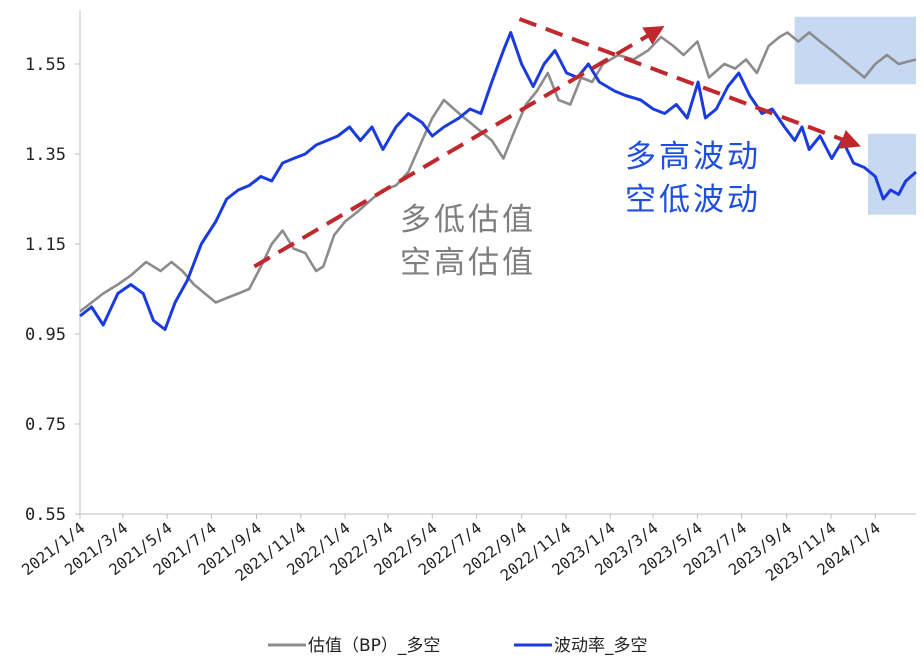  I want to click on highlight-regions, so click(855, 115).